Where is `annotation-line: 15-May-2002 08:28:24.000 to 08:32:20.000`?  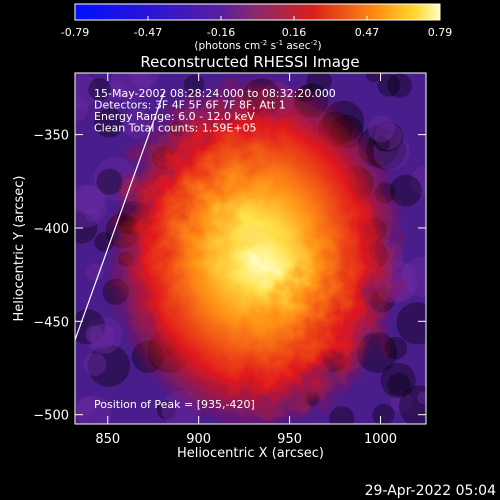
annotation-line: 15-May-2002 08:28:24.000 to 08:32:20.000 is located at coordinates (215, 93).